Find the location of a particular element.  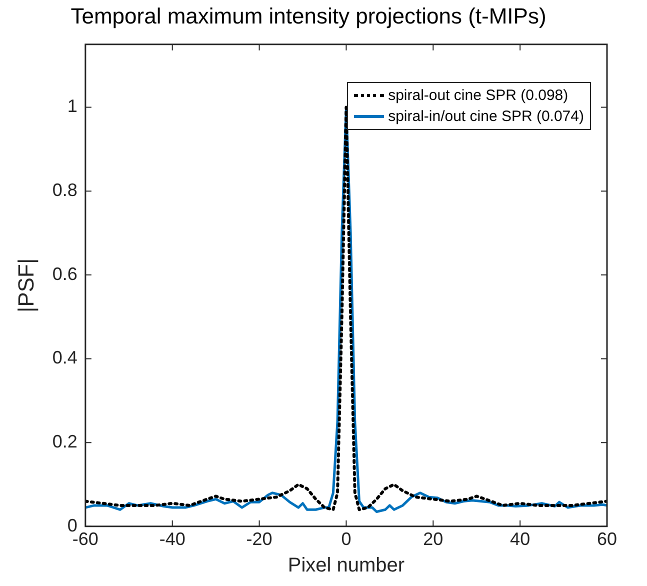

y-tick-label: 0.6 is located at coordinates (65, 274).